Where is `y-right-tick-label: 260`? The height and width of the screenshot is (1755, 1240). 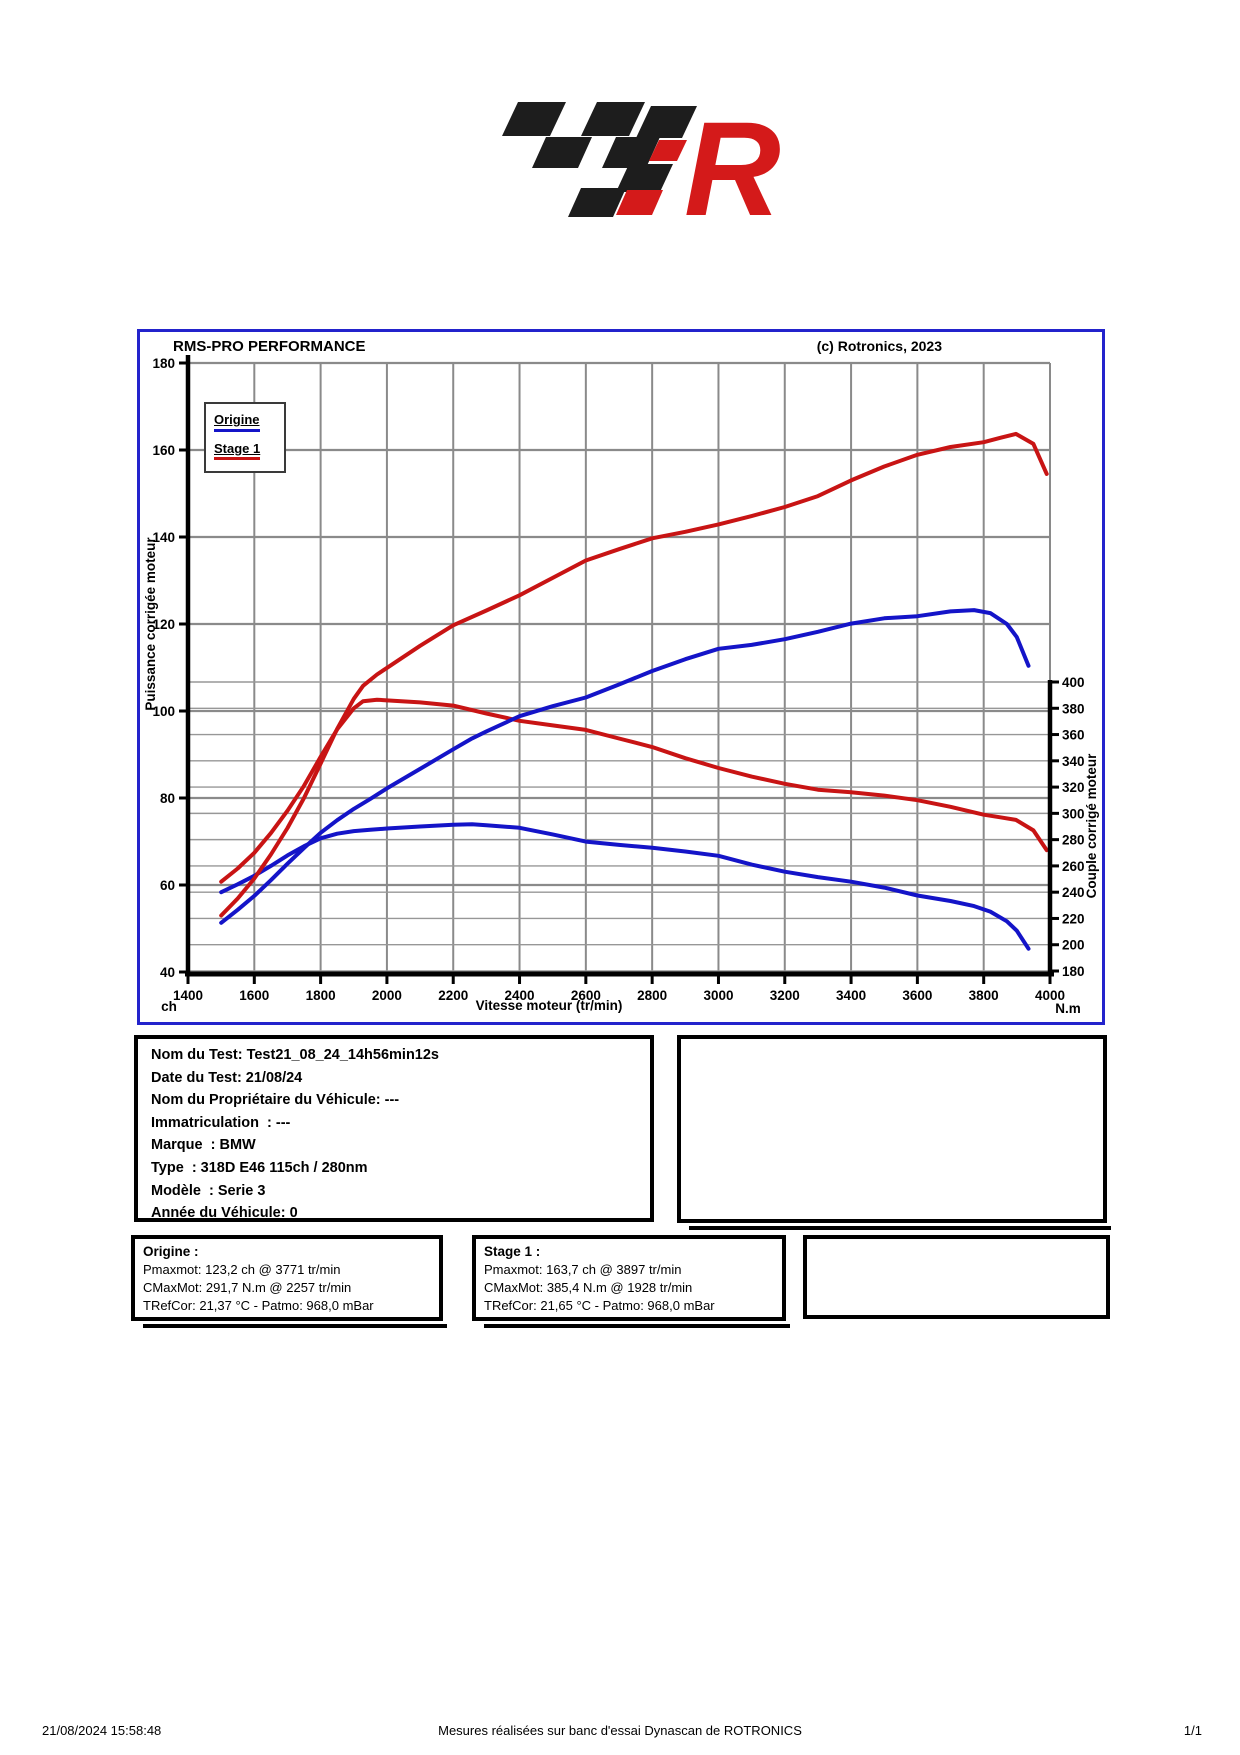 y-right-tick-label: 260 is located at coordinates (1073, 866).